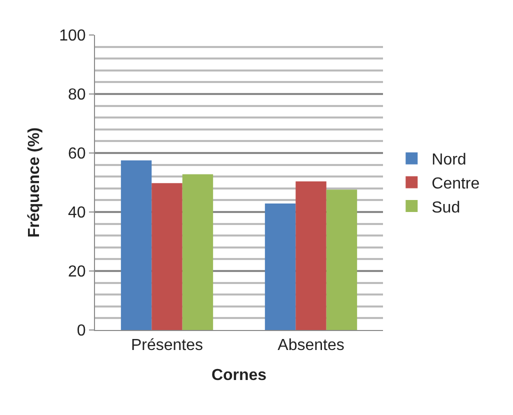  What do you see at coordinates (77, 154) in the screenshot?
I see `y-tick-label: 60` at bounding box center [77, 154].